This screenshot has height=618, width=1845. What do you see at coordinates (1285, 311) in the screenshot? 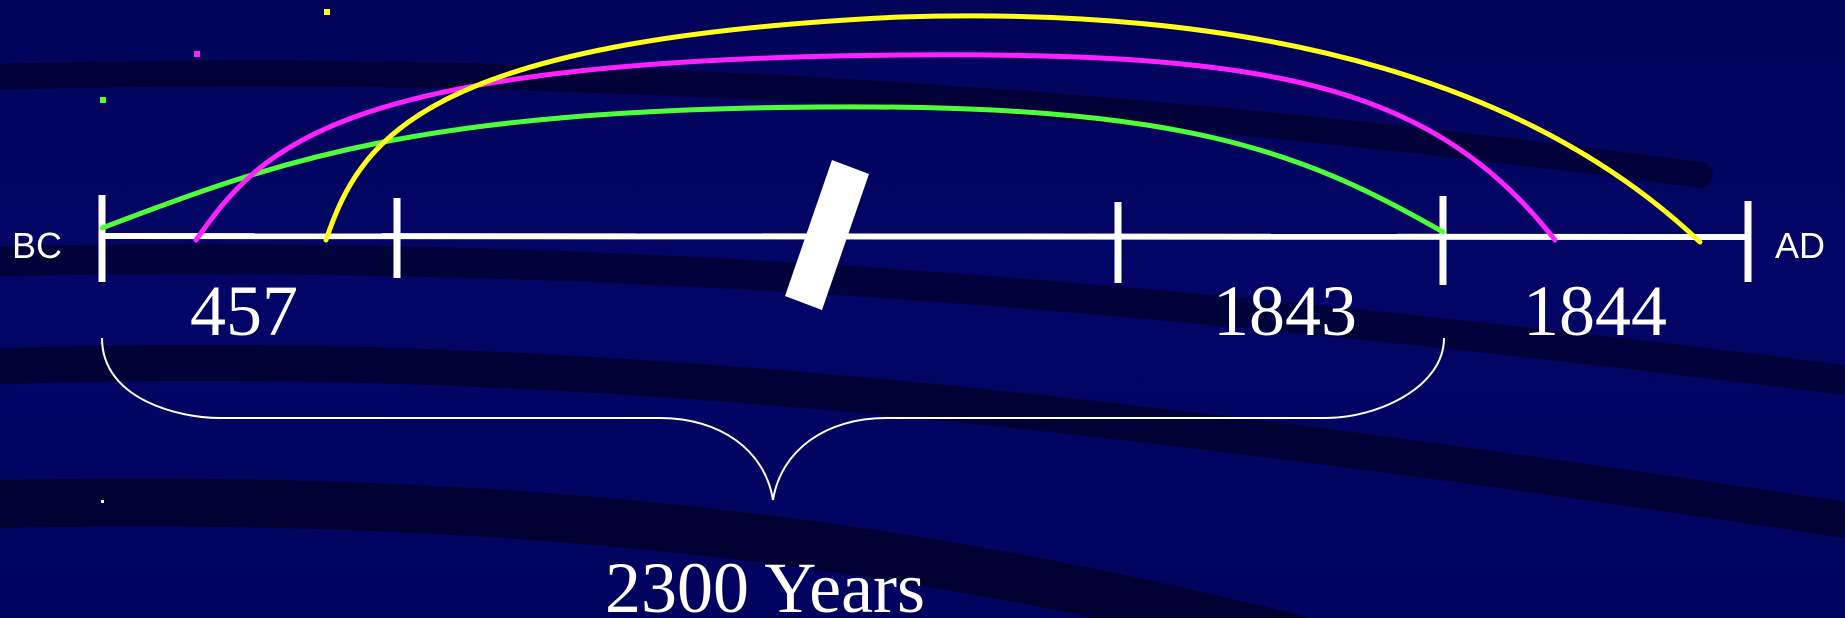
I see `year-label-1843: 1843` at bounding box center [1285, 311].